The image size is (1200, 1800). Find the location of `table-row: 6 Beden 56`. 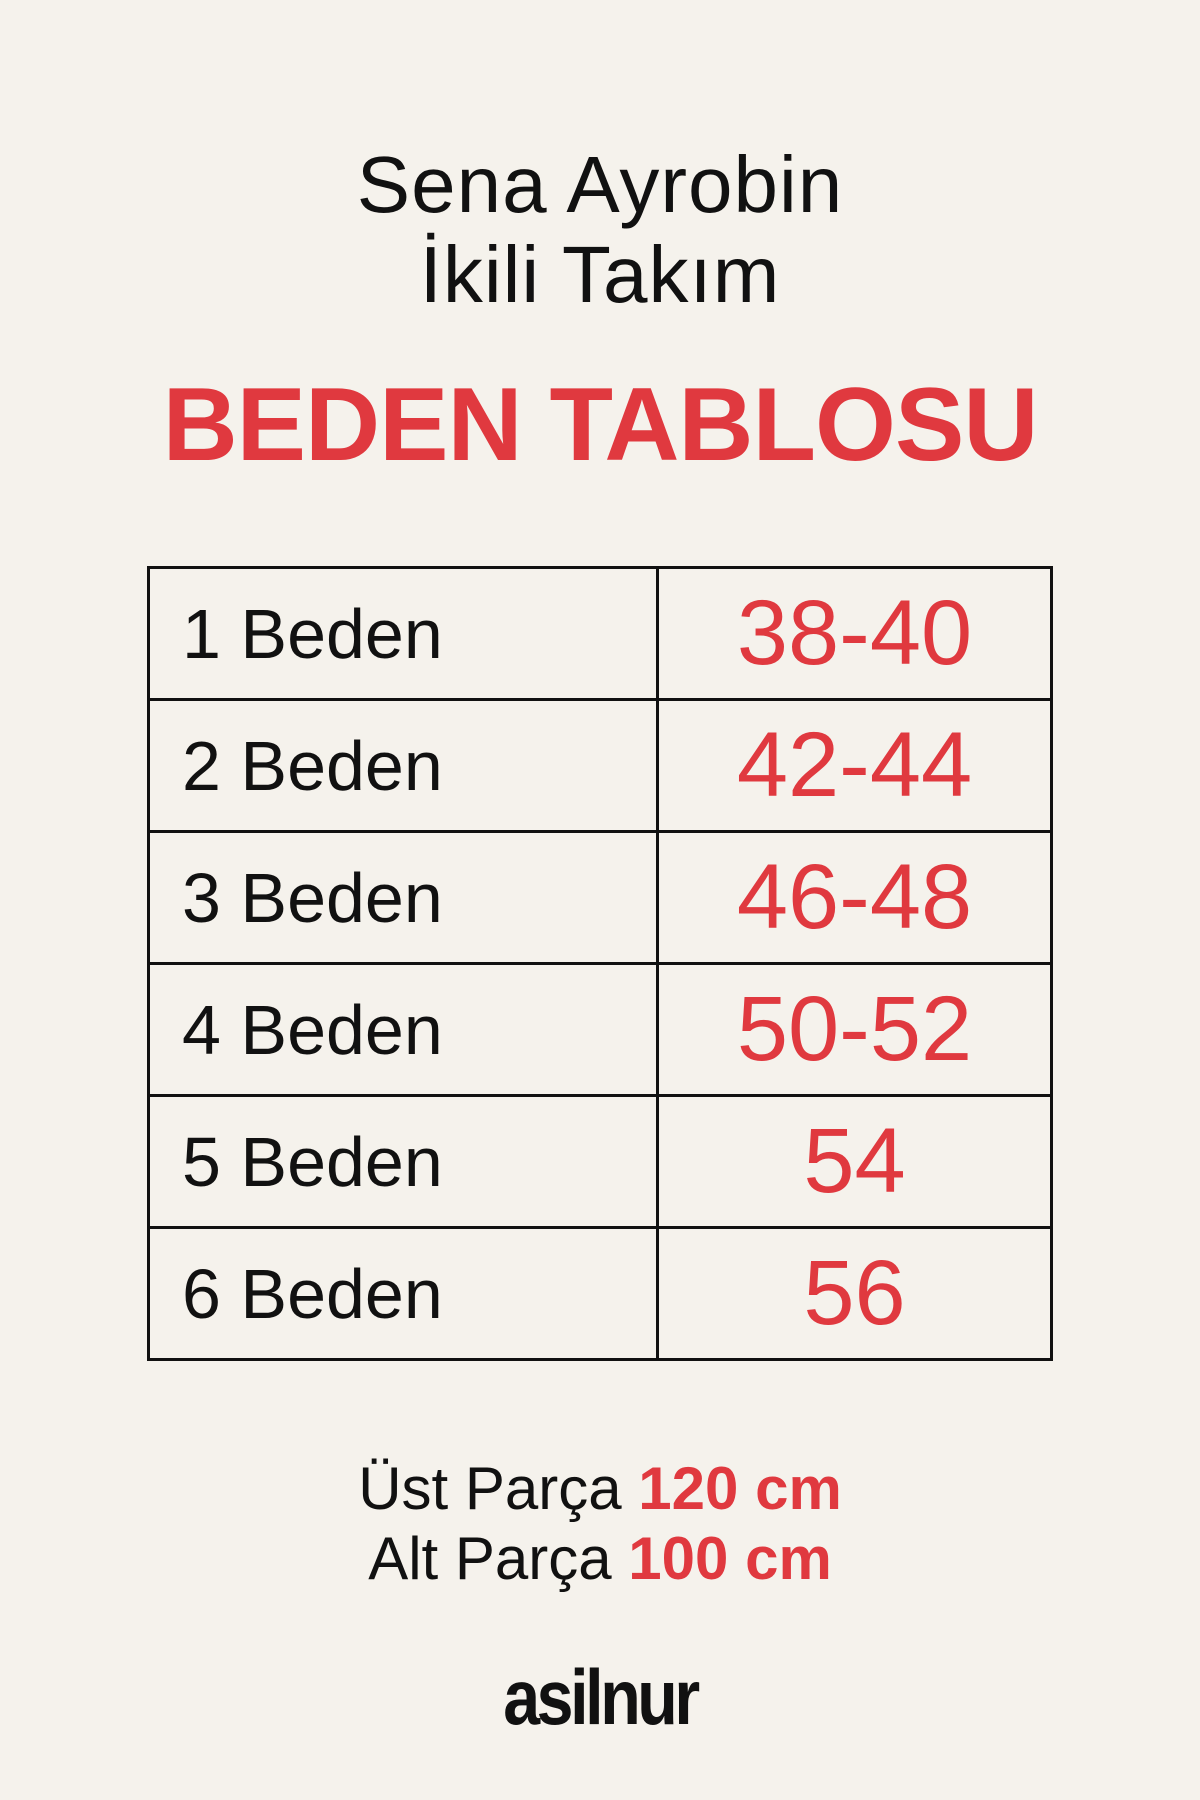

table-row: 6 Beden 56 is located at coordinates (600, 1293).